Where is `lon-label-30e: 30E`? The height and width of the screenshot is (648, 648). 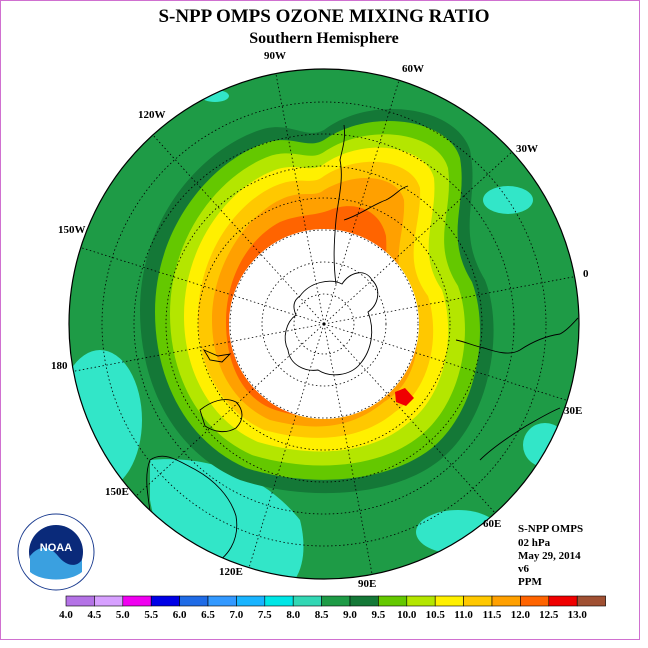
lon-label-30e: 30E is located at coordinates (573, 411).